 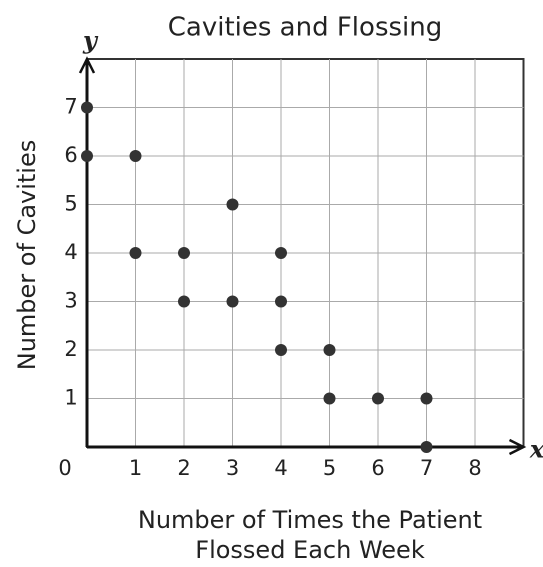 I want to click on y-axis-label: Number of Cavities, so click(x=27, y=255).